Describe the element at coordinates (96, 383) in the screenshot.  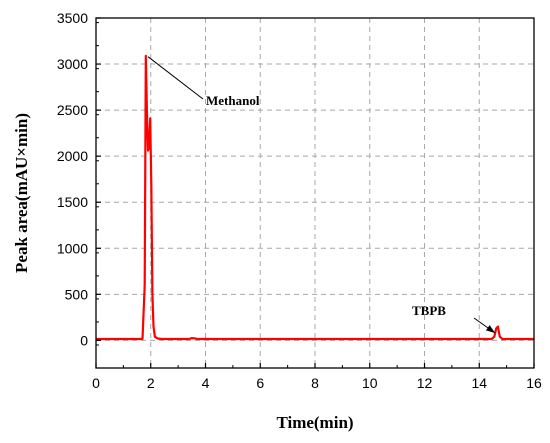
I see `x-tick-label: 0` at that location.